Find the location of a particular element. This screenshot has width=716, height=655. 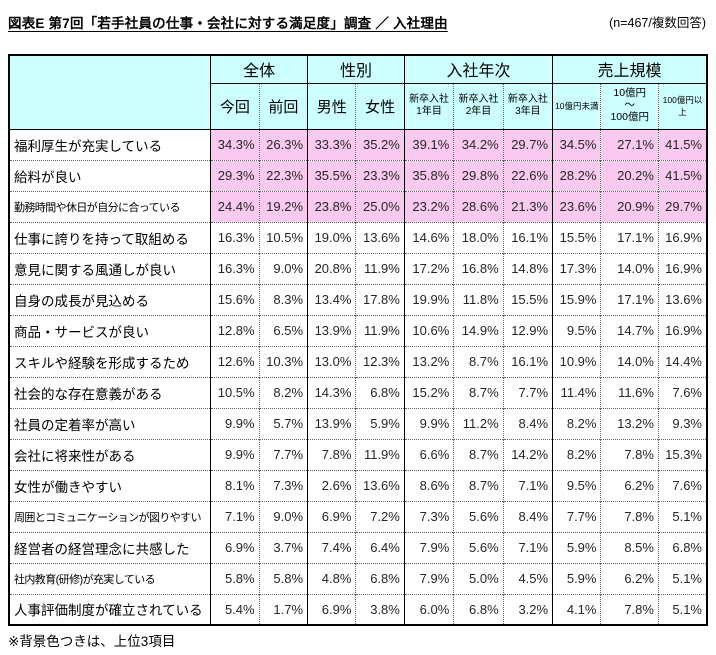

value-cell: 7.4% is located at coordinates (331, 547).